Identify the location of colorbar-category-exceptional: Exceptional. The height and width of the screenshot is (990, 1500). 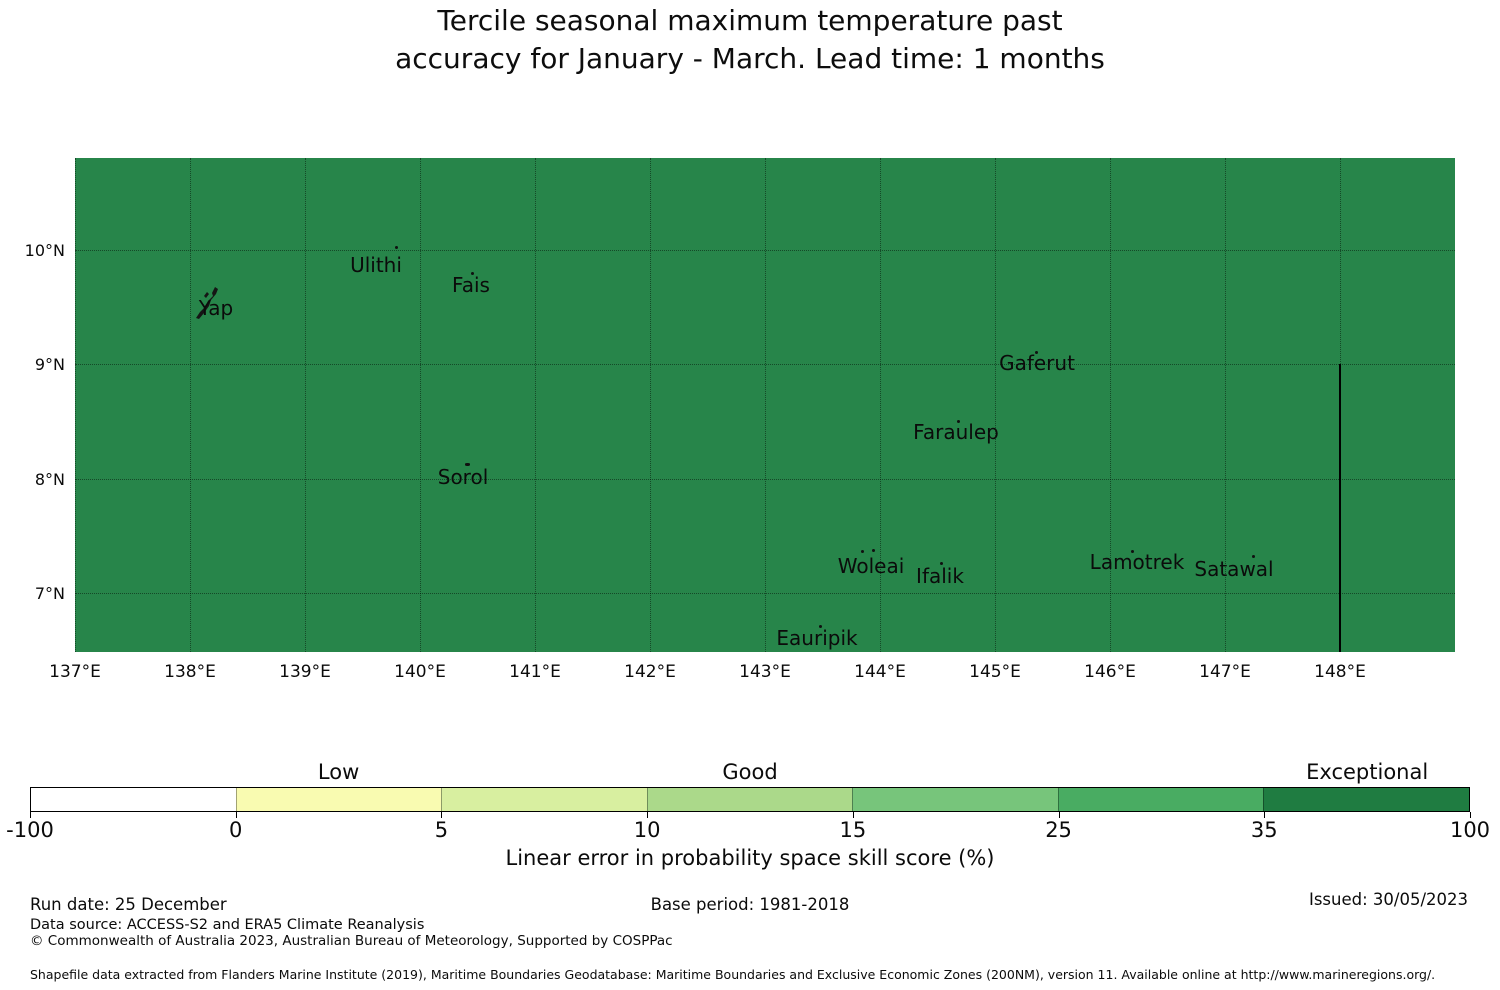
(1367, 772).